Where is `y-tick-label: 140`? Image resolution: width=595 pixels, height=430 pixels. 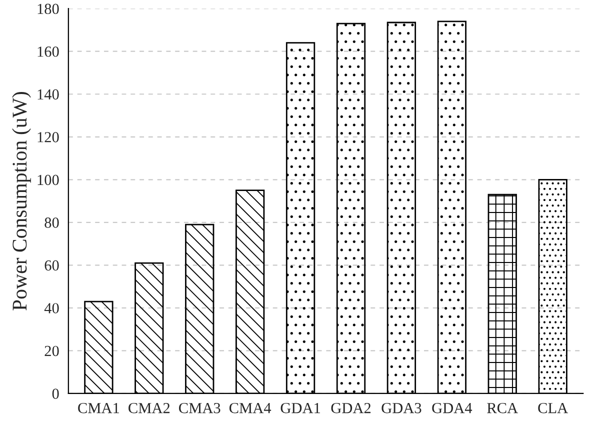 y-tick-label: 140 is located at coordinates (48, 94).